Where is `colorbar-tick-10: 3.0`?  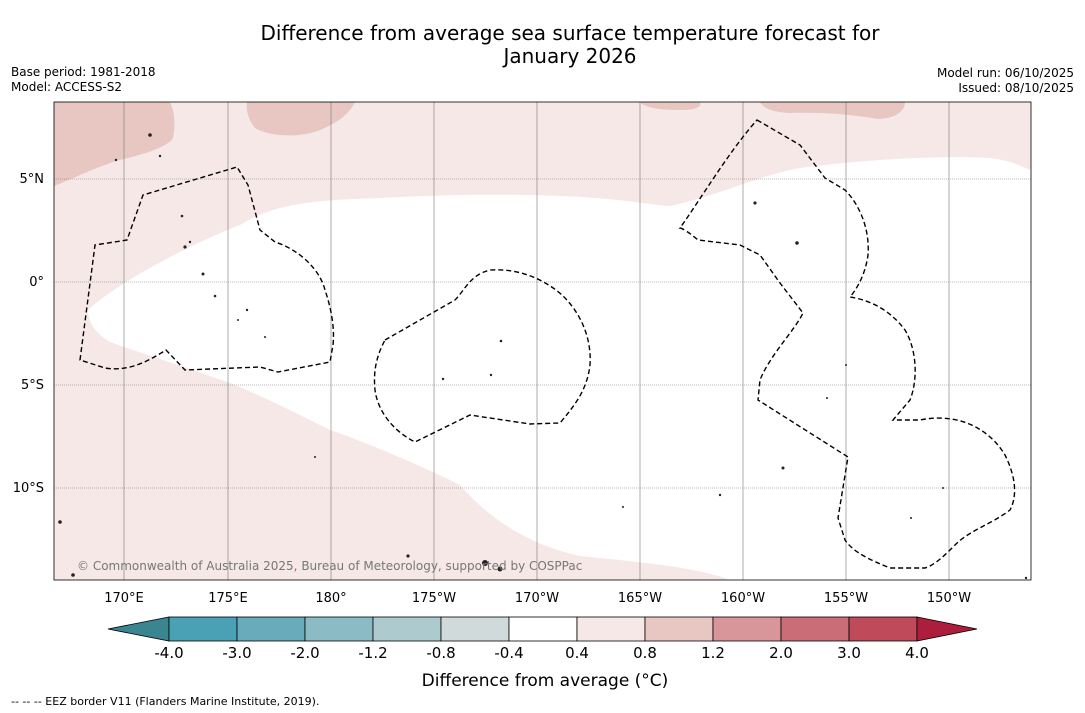 colorbar-tick-10: 3.0 is located at coordinates (849, 653).